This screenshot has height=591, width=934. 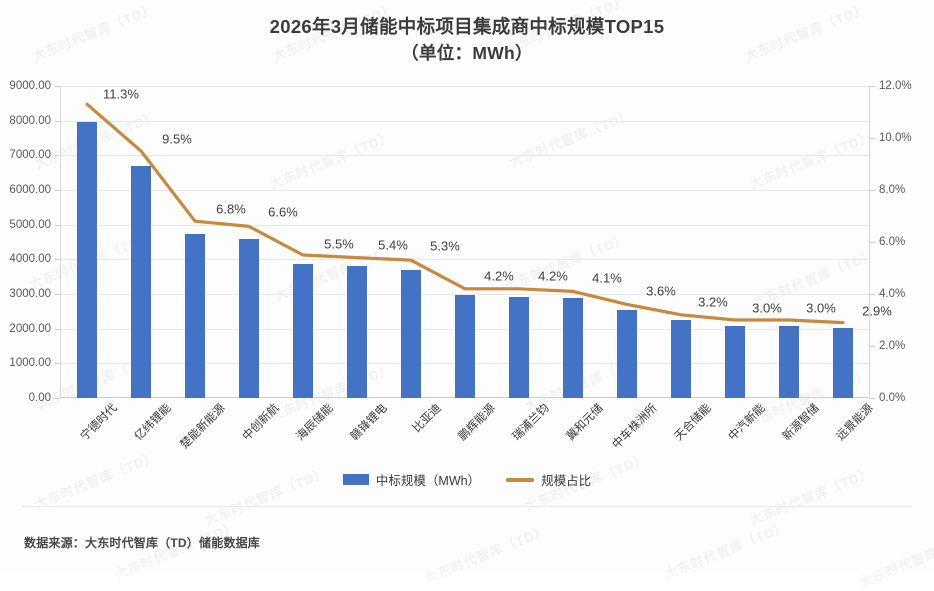 What do you see at coordinates (177, 139) in the screenshot?
I see `line-point-label: 9.5%` at bounding box center [177, 139].